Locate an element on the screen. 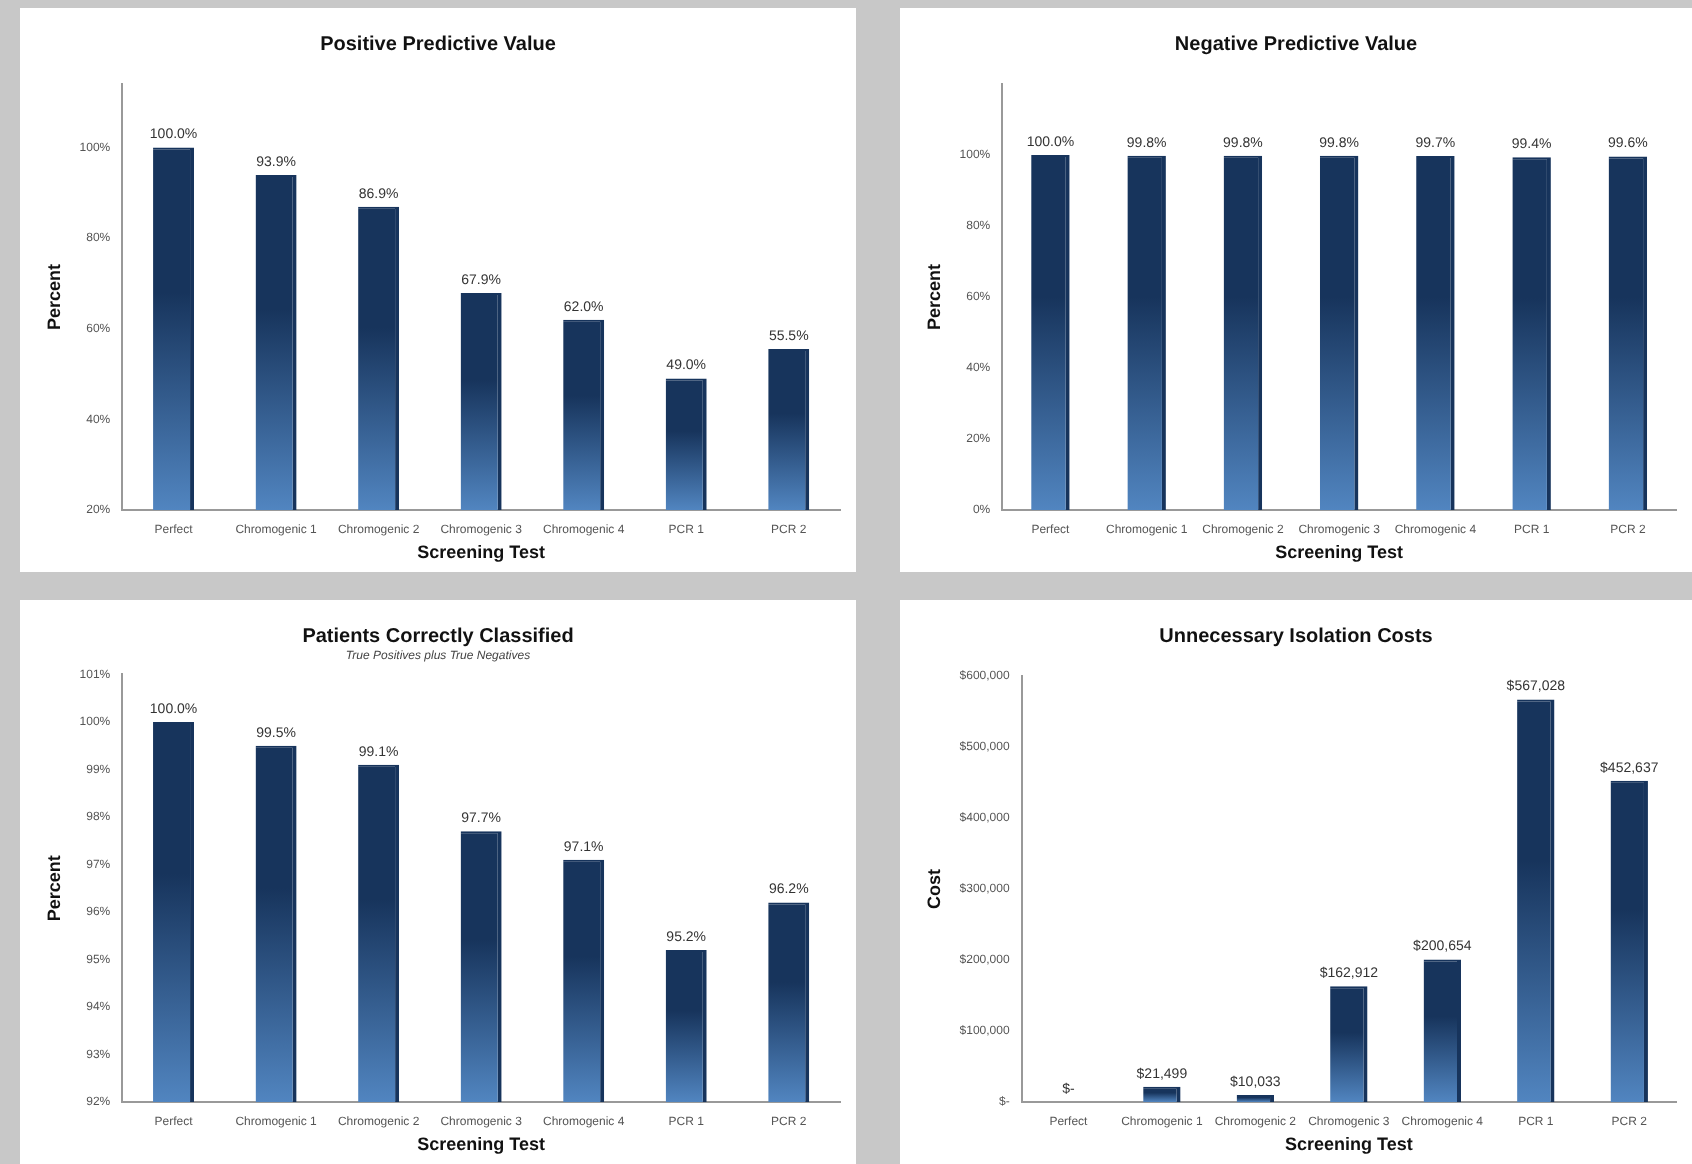  chart-title: Positive Predictive Value is located at coordinates (438, 44).